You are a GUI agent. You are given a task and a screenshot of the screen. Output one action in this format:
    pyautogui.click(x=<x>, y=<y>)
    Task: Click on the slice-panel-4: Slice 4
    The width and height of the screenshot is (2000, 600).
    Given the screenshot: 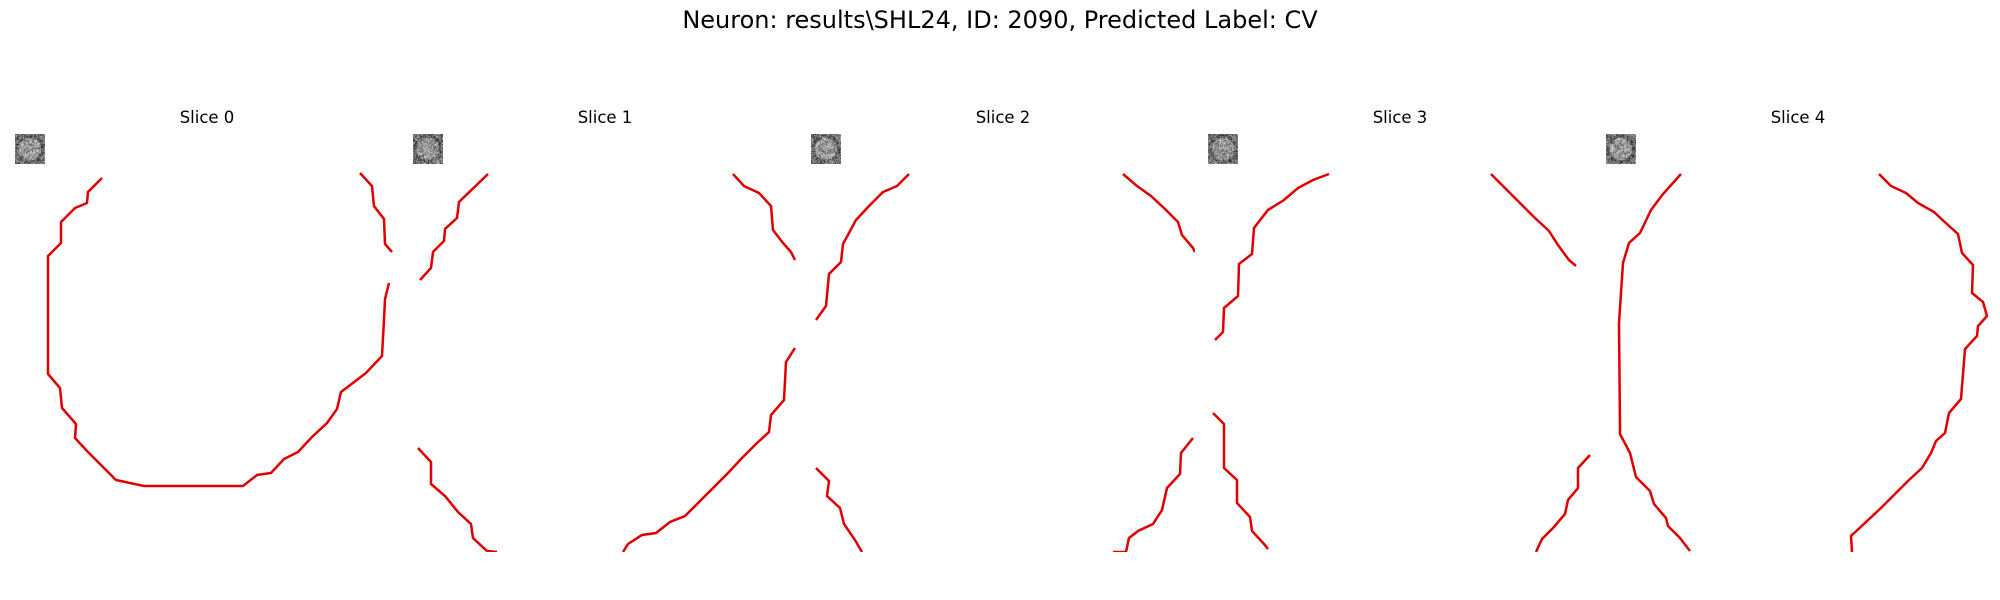 What is the action you would take?
    pyautogui.click(x=1798, y=330)
    